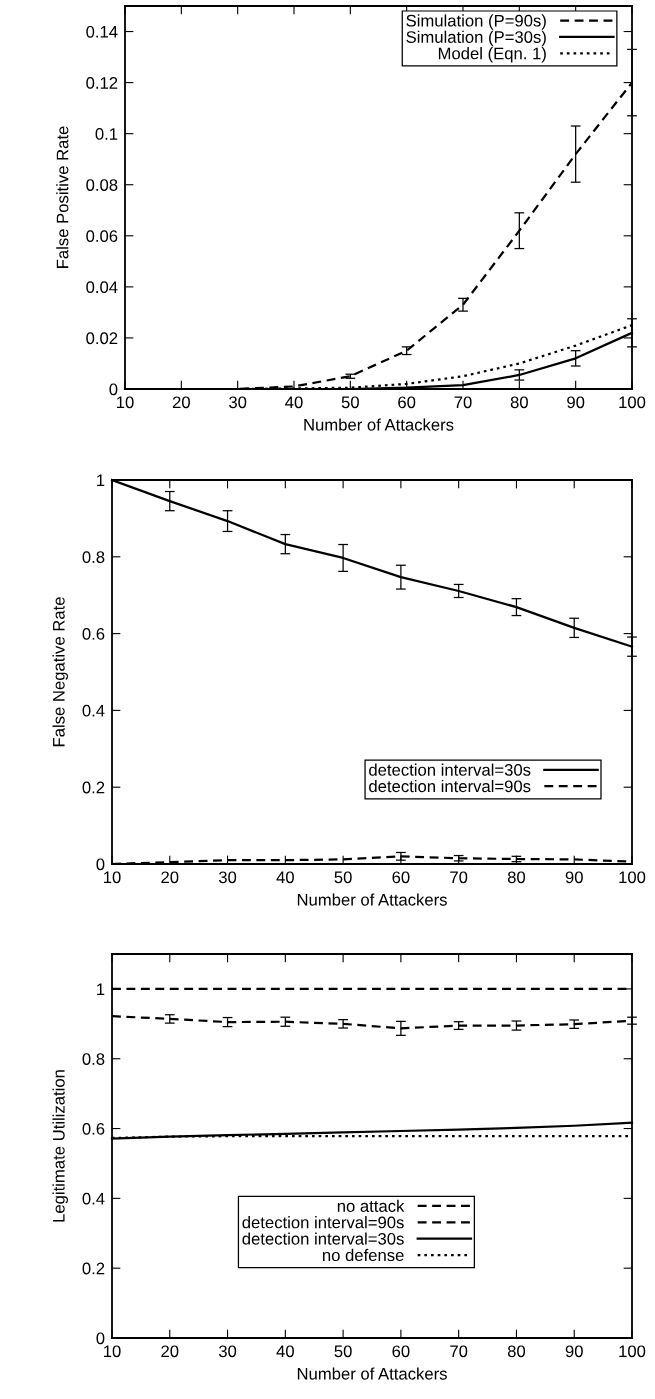 This screenshot has height=1399, width=655. What do you see at coordinates (60, 1146) in the screenshot?
I see `y-axis-title: Legitimate Utilization` at bounding box center [60, 1146].